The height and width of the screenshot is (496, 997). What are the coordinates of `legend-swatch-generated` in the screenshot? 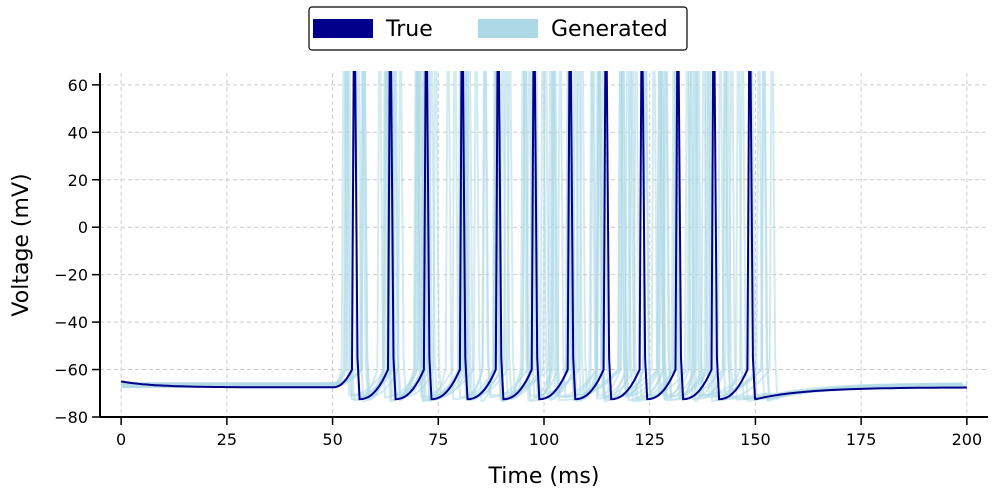 It's located at (508, 28).